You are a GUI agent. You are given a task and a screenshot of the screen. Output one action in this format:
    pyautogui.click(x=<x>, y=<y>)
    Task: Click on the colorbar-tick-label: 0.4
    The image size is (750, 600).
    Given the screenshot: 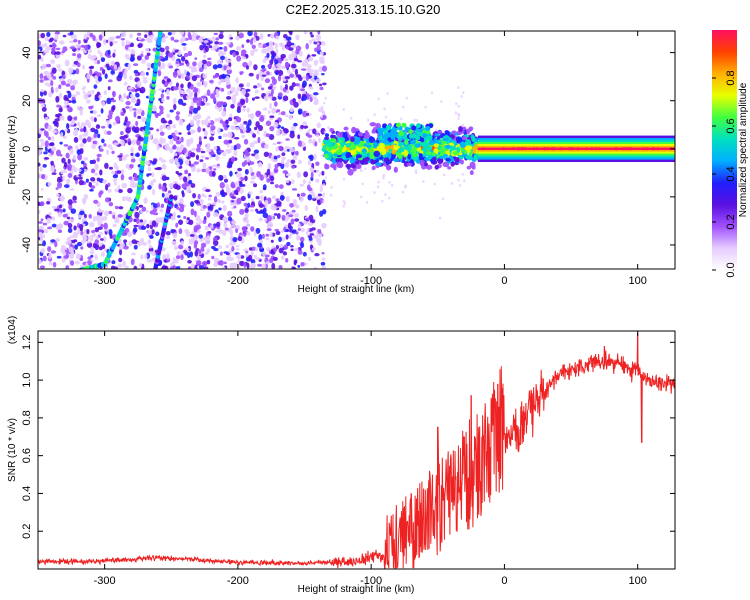 What is the action you would take?
    pyautogui.click(x=731, y=173)
    